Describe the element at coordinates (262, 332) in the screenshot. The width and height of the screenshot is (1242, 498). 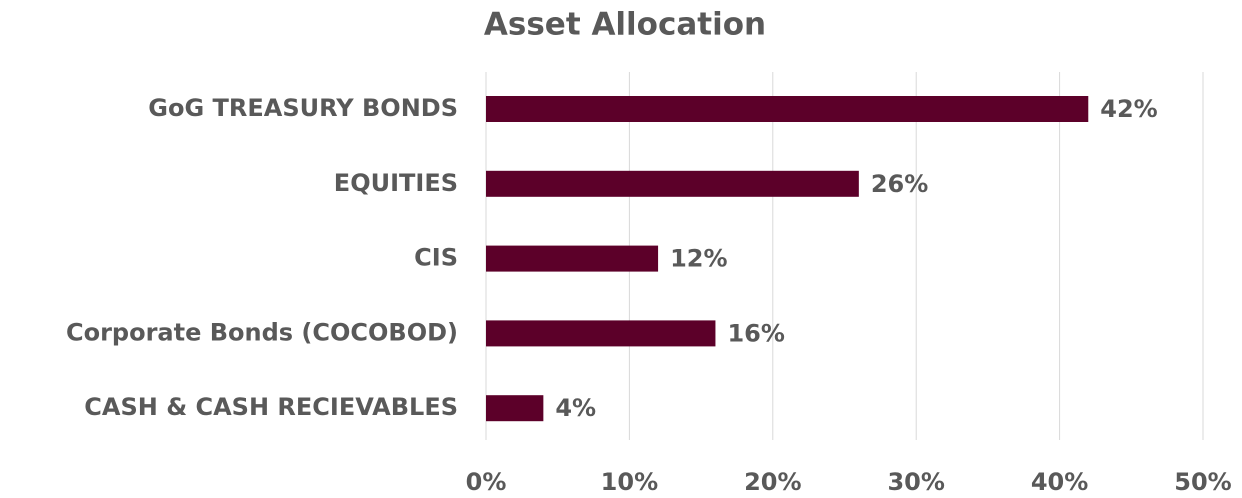
I see `y-tick-label: Corporate Bonds (COCOBOD)` at that location.